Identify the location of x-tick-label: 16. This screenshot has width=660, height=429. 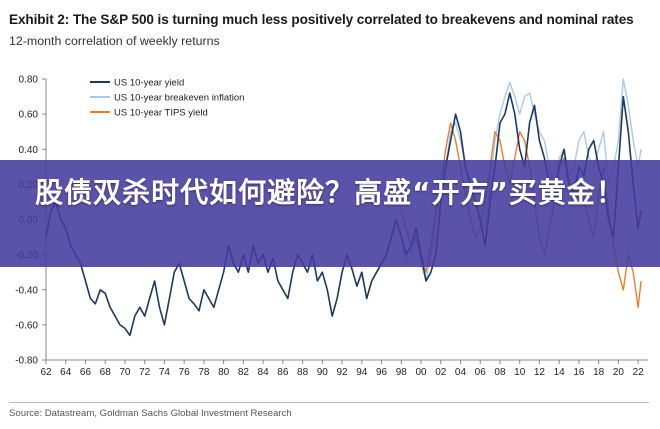
(579, 372).